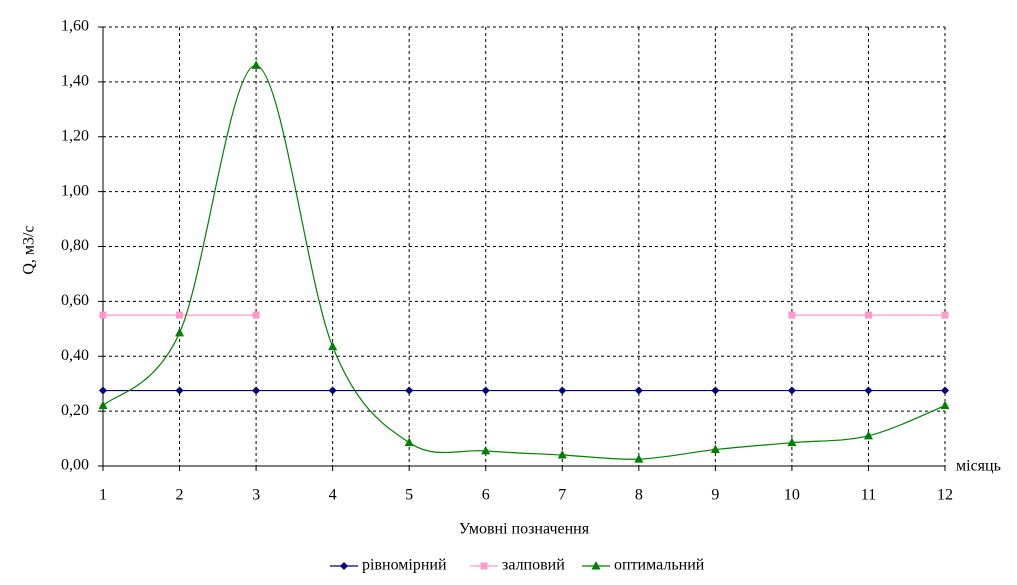  What do you see at coordinates (533, 565) in the screenshot?
I see `legend-label: залповий` at bounding box center [533, 565].